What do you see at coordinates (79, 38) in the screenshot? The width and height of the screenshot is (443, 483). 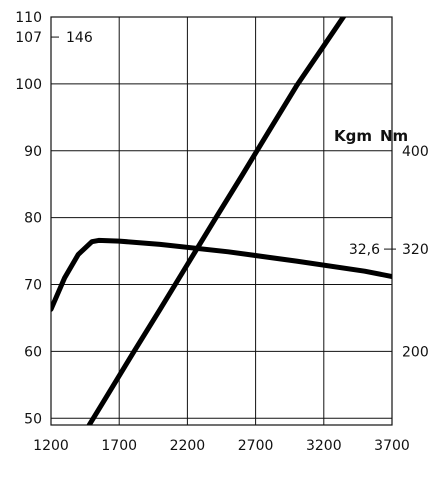 I see `marker-label-paired: 146` at bounding box center [79, 38].